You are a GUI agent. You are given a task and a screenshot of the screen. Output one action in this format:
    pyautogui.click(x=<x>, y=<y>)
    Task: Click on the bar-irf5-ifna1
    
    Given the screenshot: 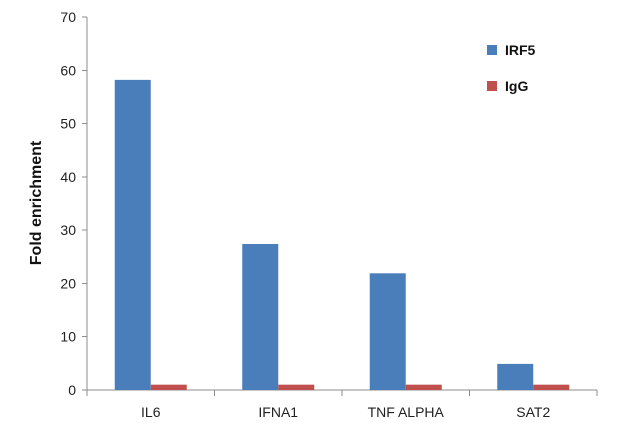 What is the action you would take?
    pyautogui.click(x=260, y=316)
    